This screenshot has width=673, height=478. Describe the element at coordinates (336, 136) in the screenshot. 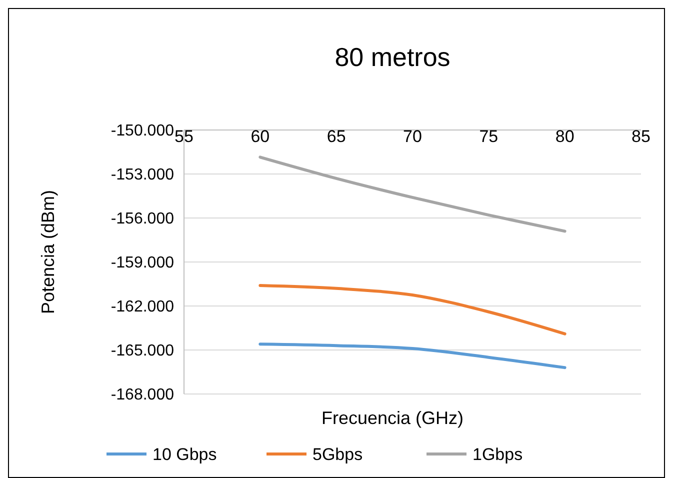

I see `x-tick-label: 65` at that location.